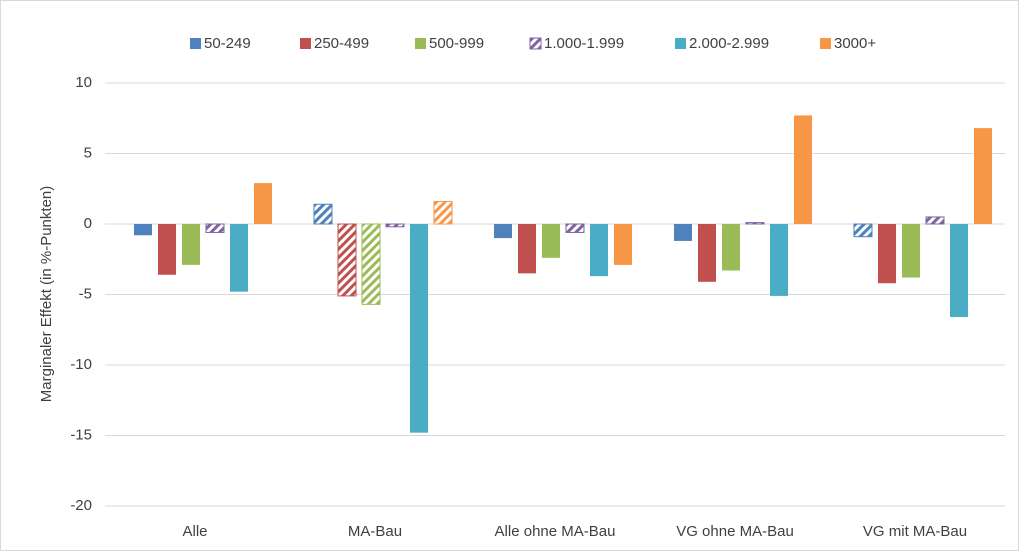 The image size is (1020, 552). Describe the element at coordinates (194, 531) in the screenshot. I see `x-tick-label: Alle` at that location.